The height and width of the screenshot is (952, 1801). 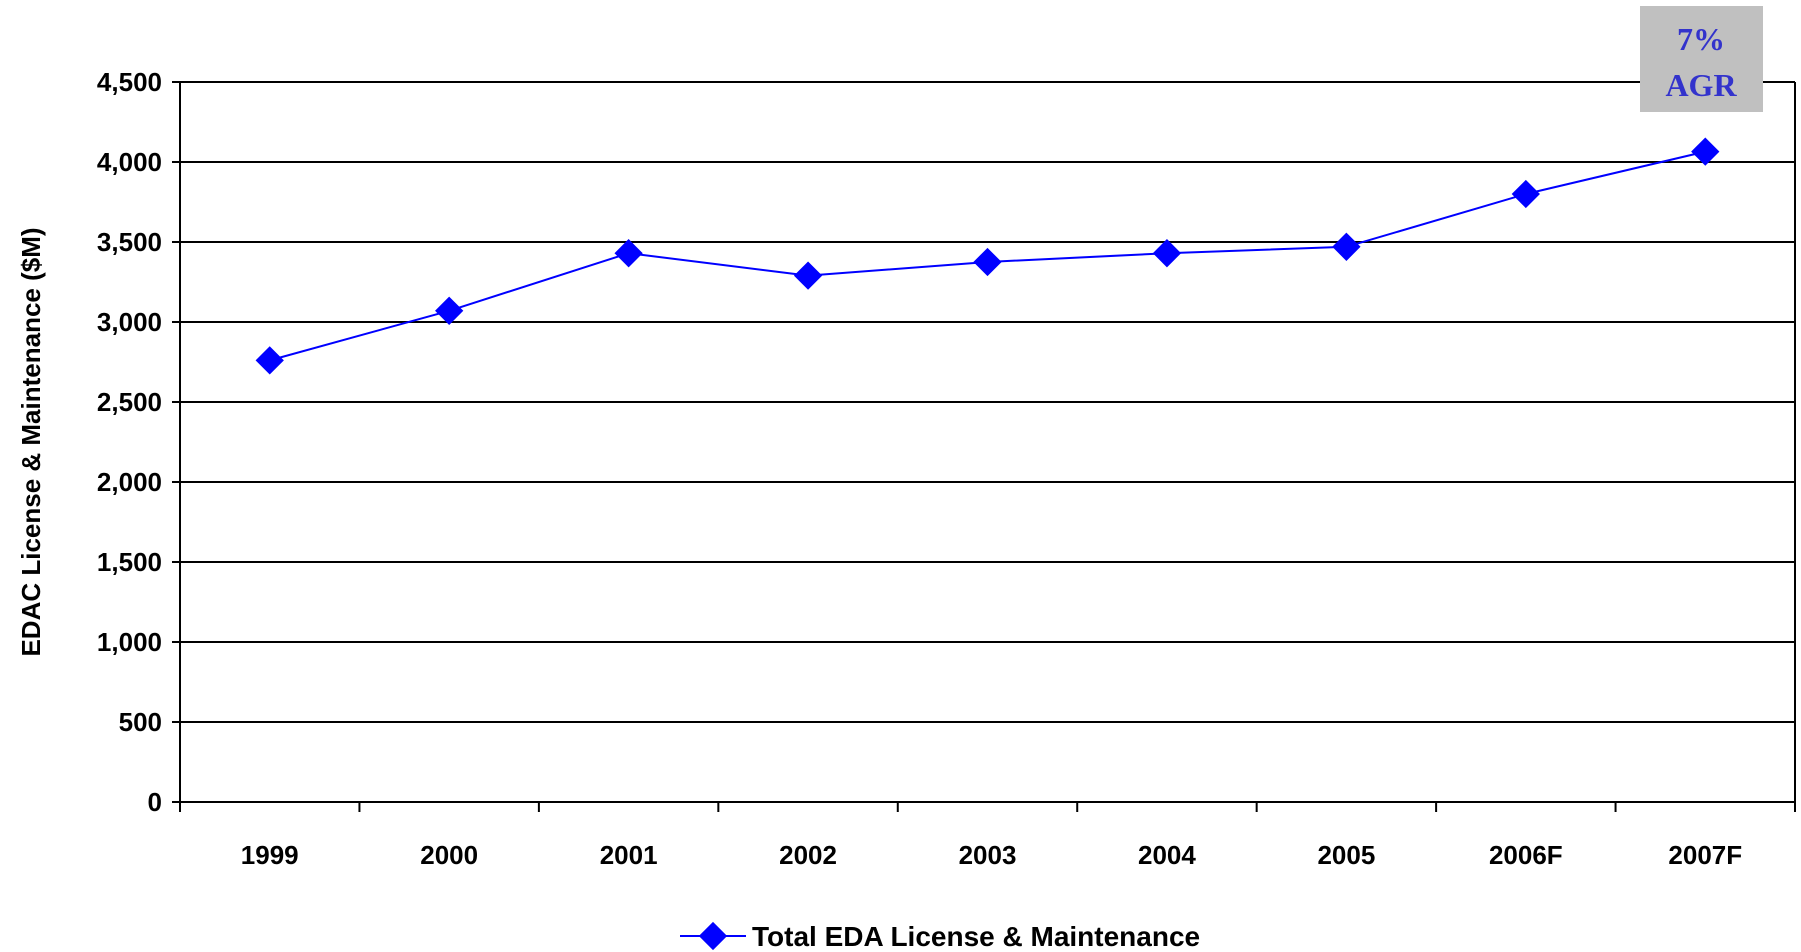 What do you see at coordinates (269, 360) in the screenshot?
I see `data-point-1999` at bounding box center [269, 360].